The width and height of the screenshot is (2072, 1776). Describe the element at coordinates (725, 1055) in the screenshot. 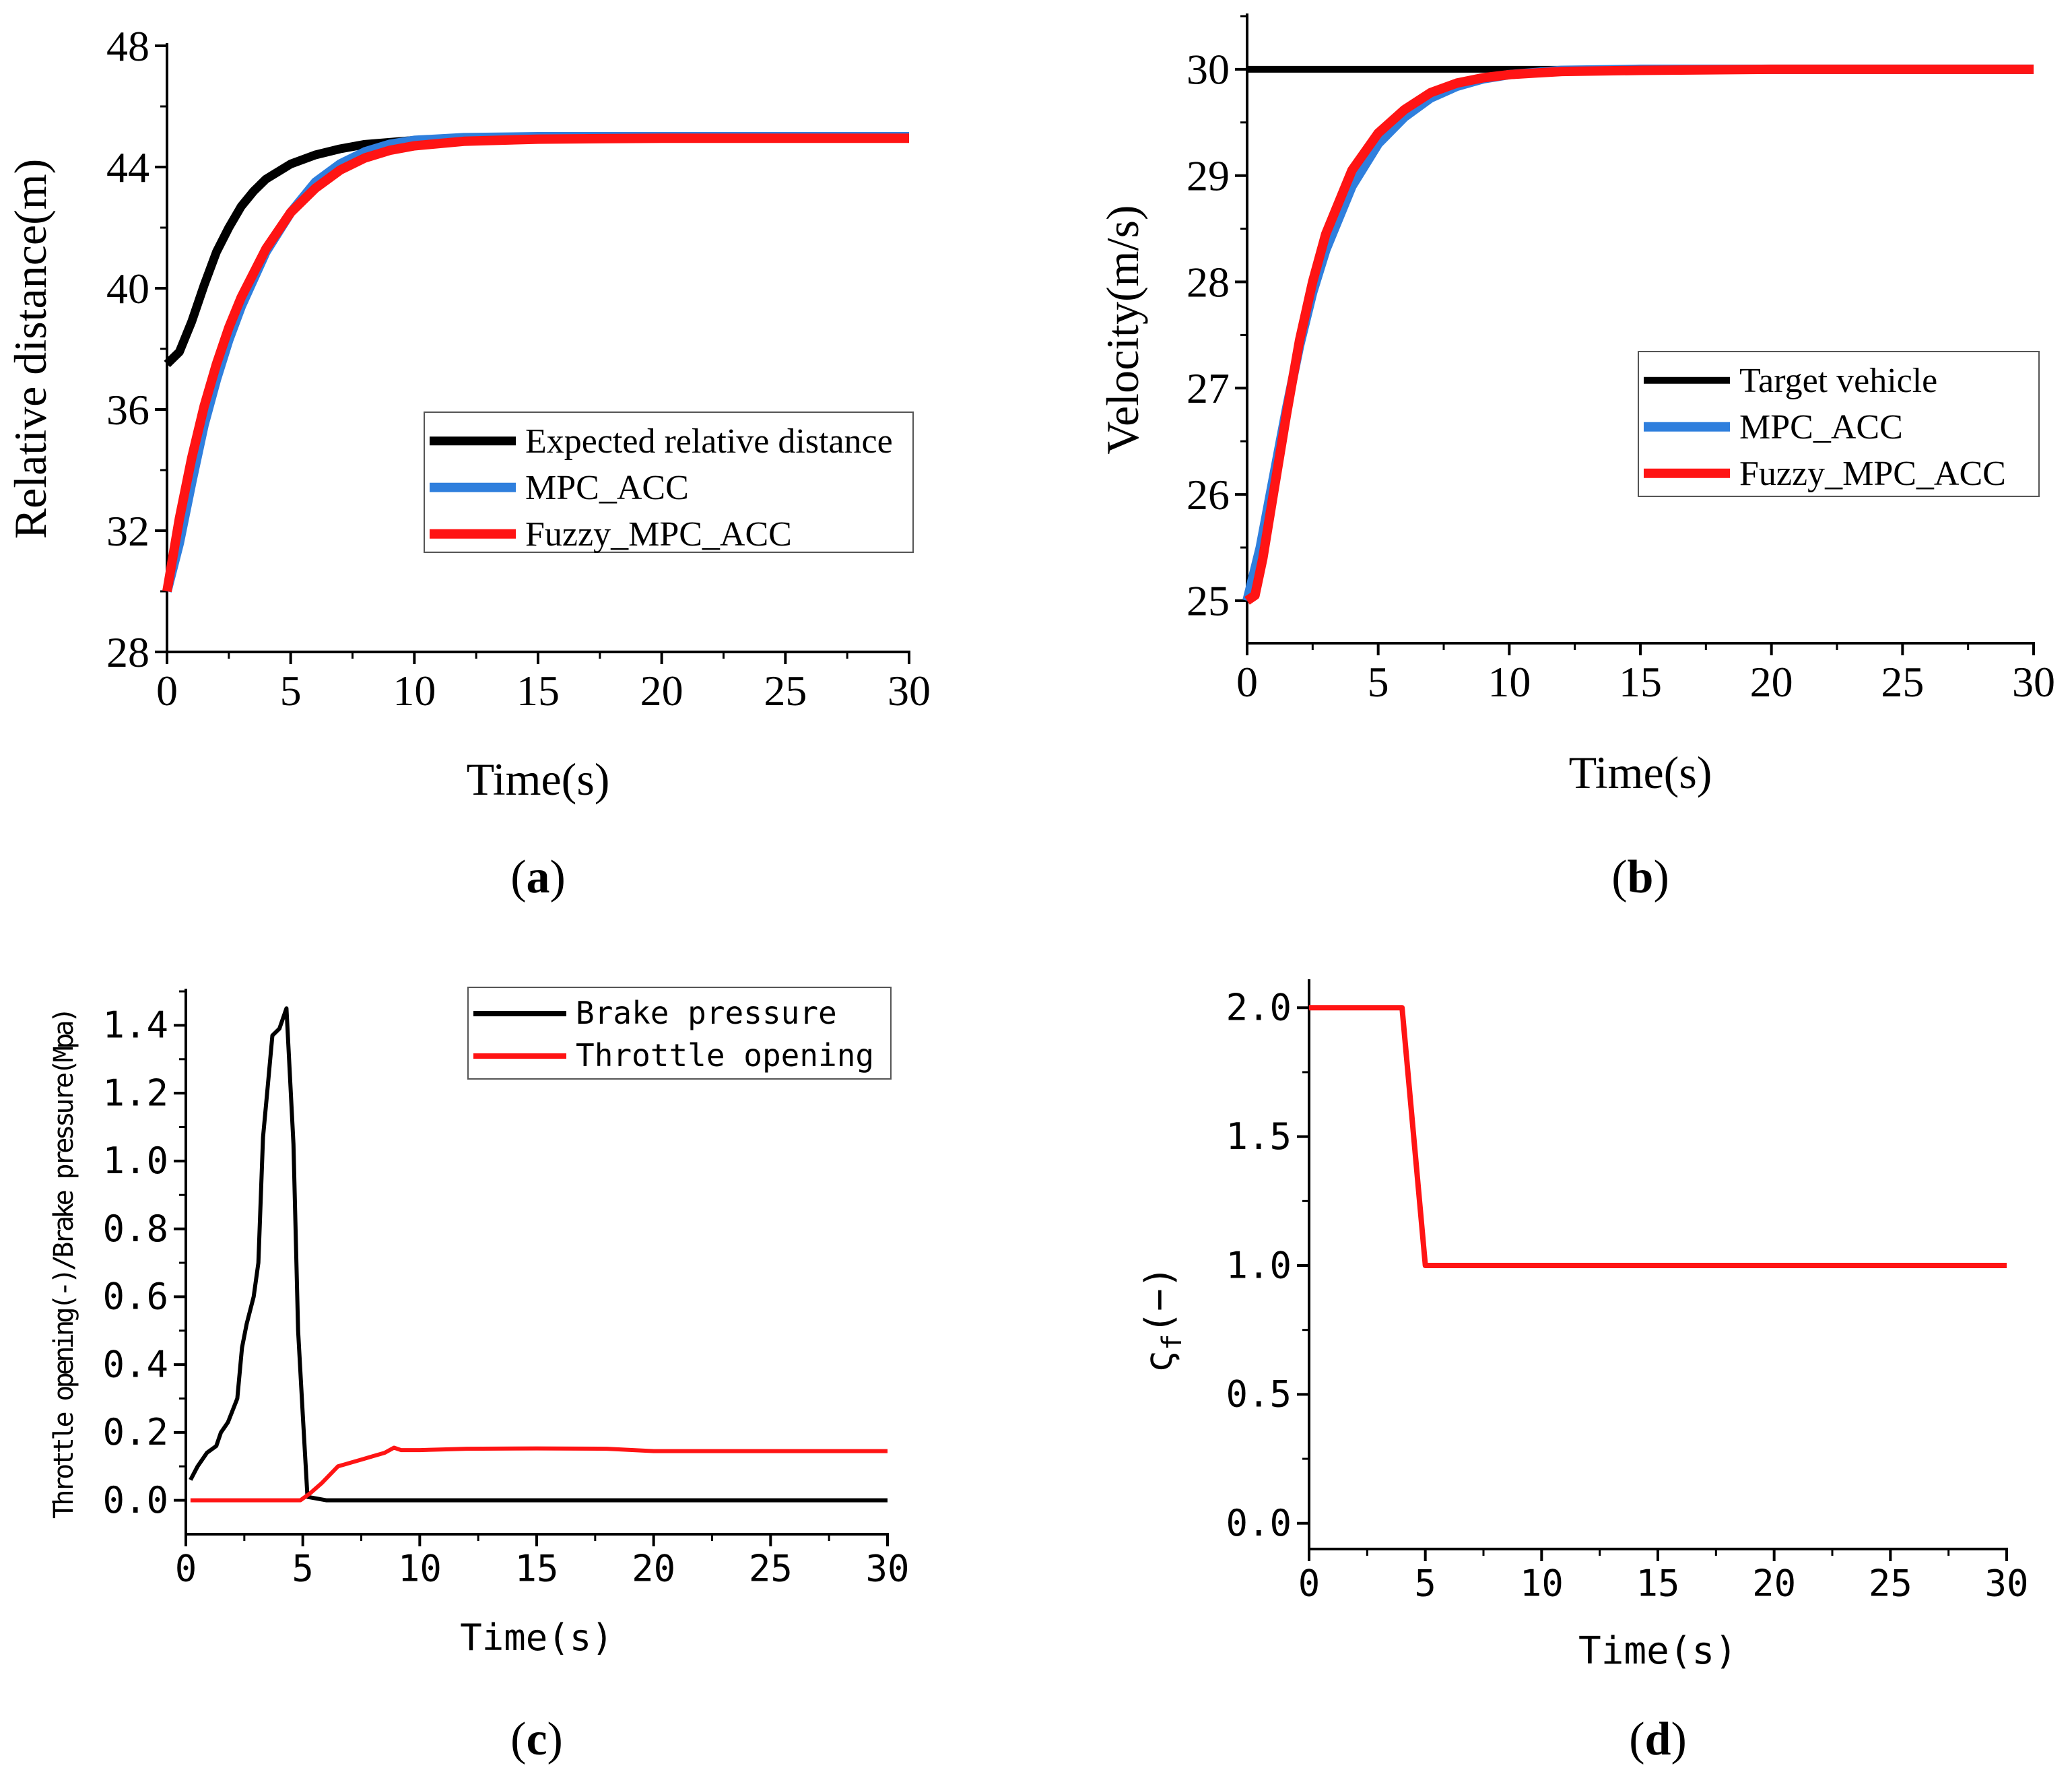

I see `legend-entry: Throttle opening` at that location.